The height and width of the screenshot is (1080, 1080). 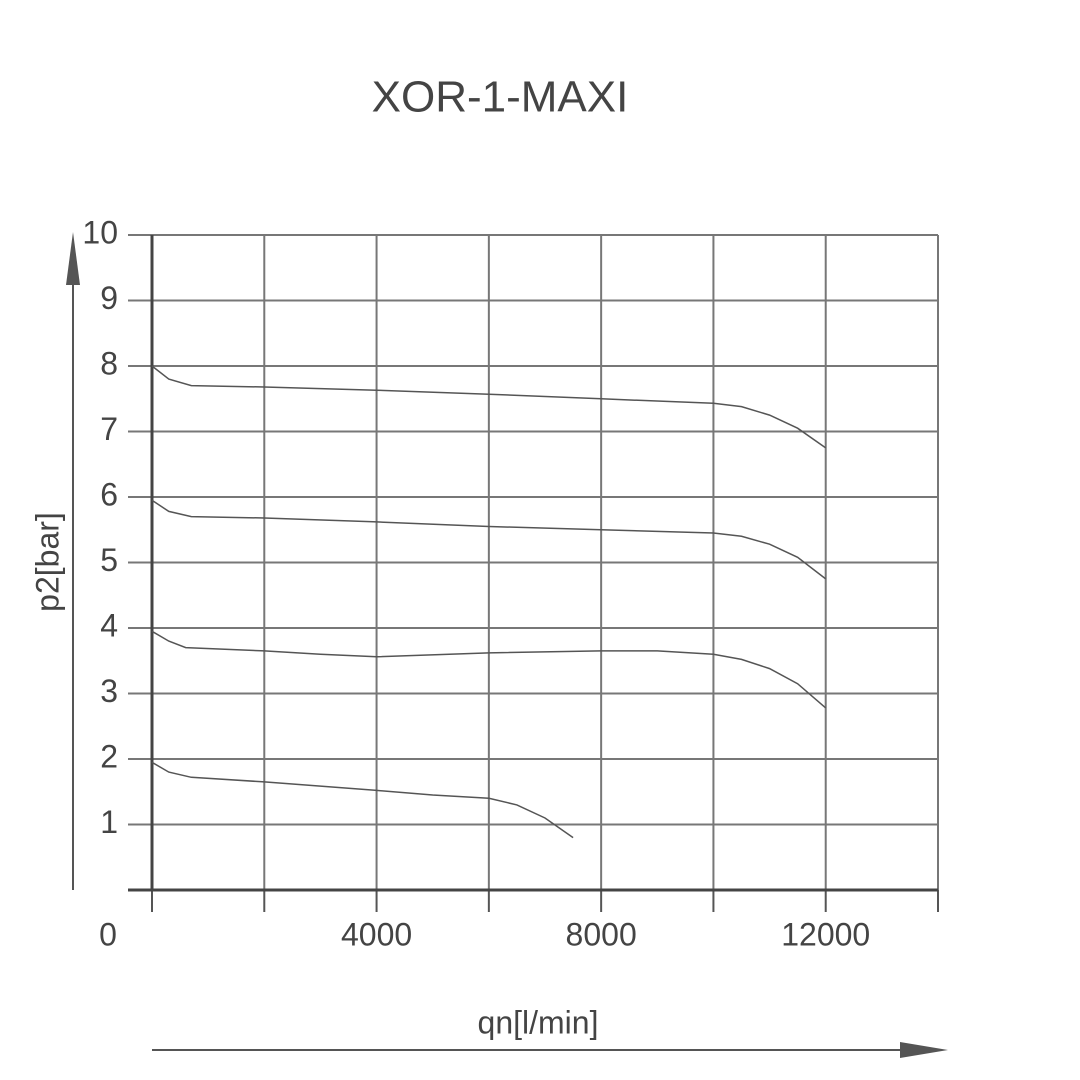 I want to click on y-tick-label: 10, so click(x=100, y=232).